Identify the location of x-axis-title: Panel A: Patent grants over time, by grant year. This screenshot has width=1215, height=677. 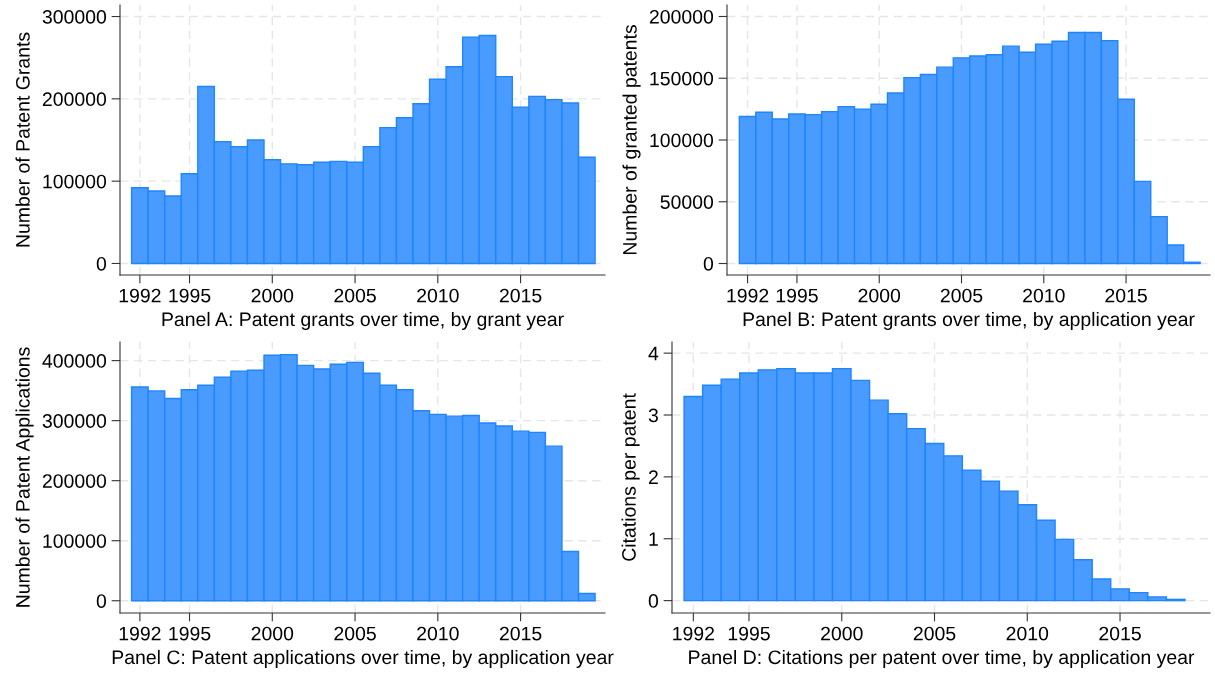
(363, 320).